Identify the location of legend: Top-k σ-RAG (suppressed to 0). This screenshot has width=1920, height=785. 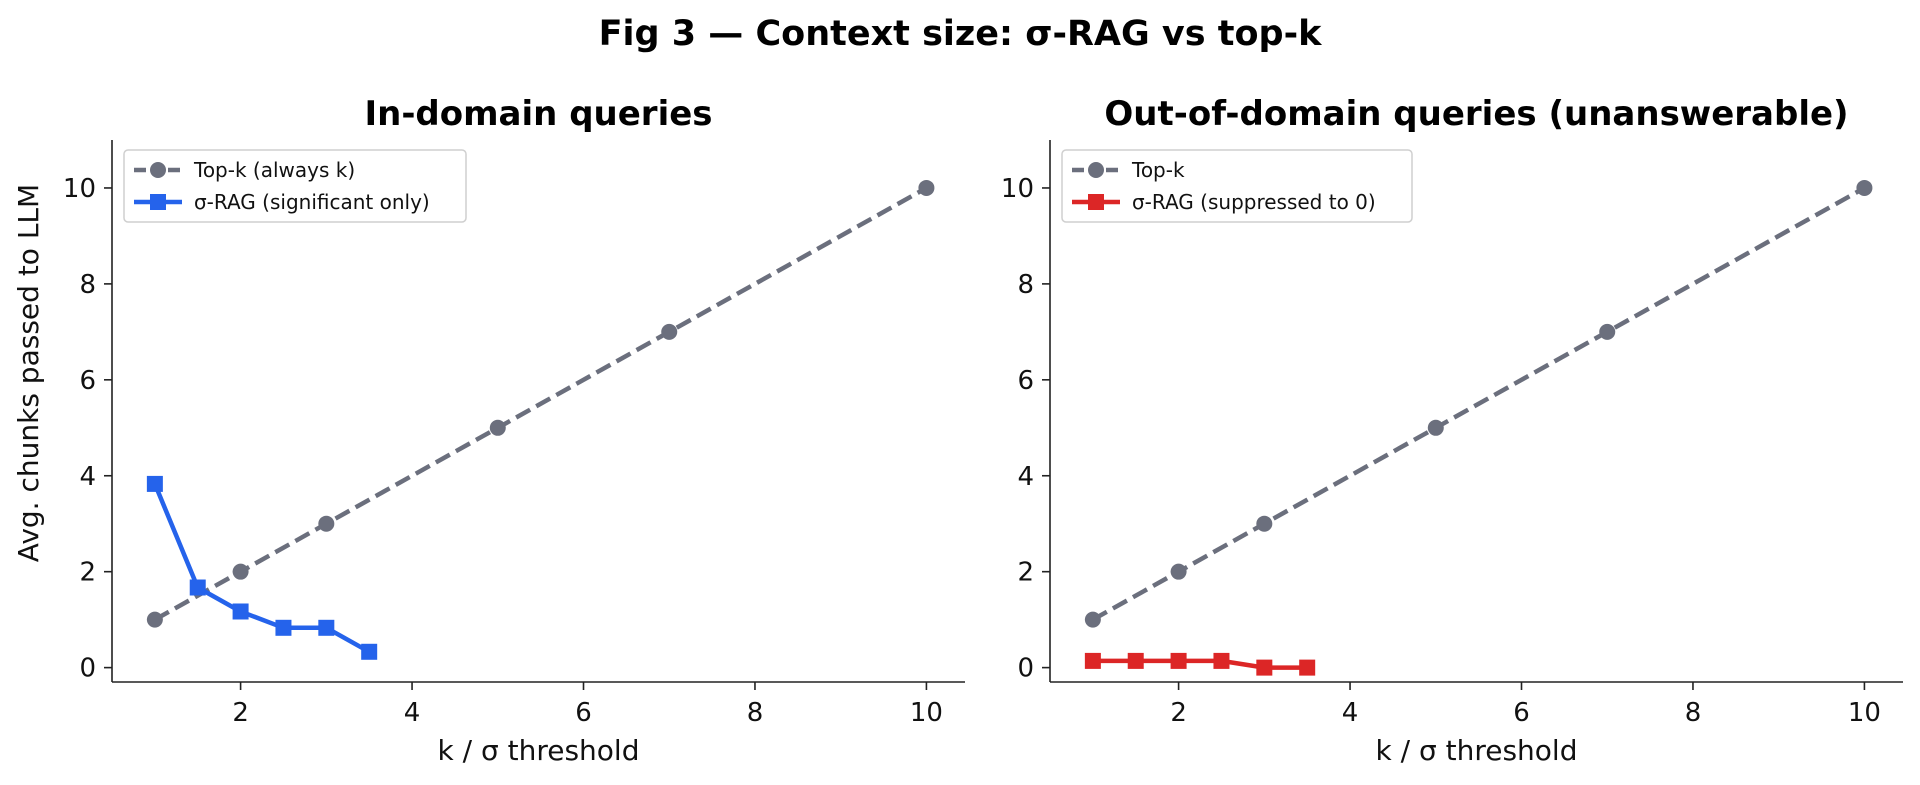
(1237, 186).